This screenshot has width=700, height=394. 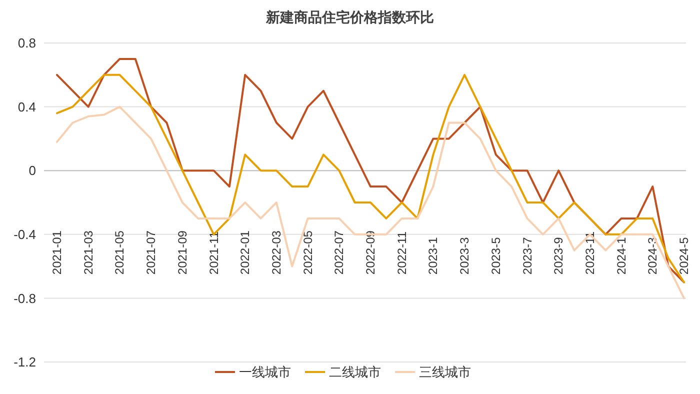 What do you see at coordinates (371, 252) in the screenshot?
I see `x-tick-label: 2022-09` at bounding box center [371, 252].